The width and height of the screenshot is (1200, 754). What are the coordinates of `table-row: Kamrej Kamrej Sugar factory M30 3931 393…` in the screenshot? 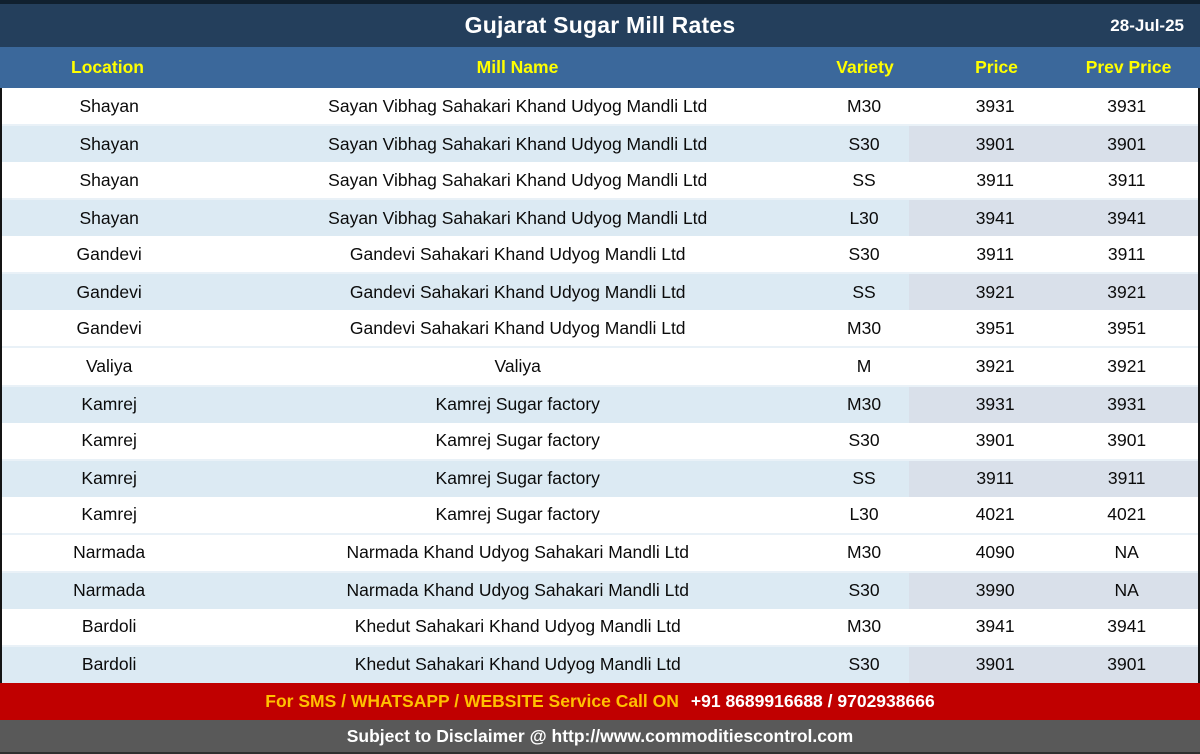 It's located at (600, 404).